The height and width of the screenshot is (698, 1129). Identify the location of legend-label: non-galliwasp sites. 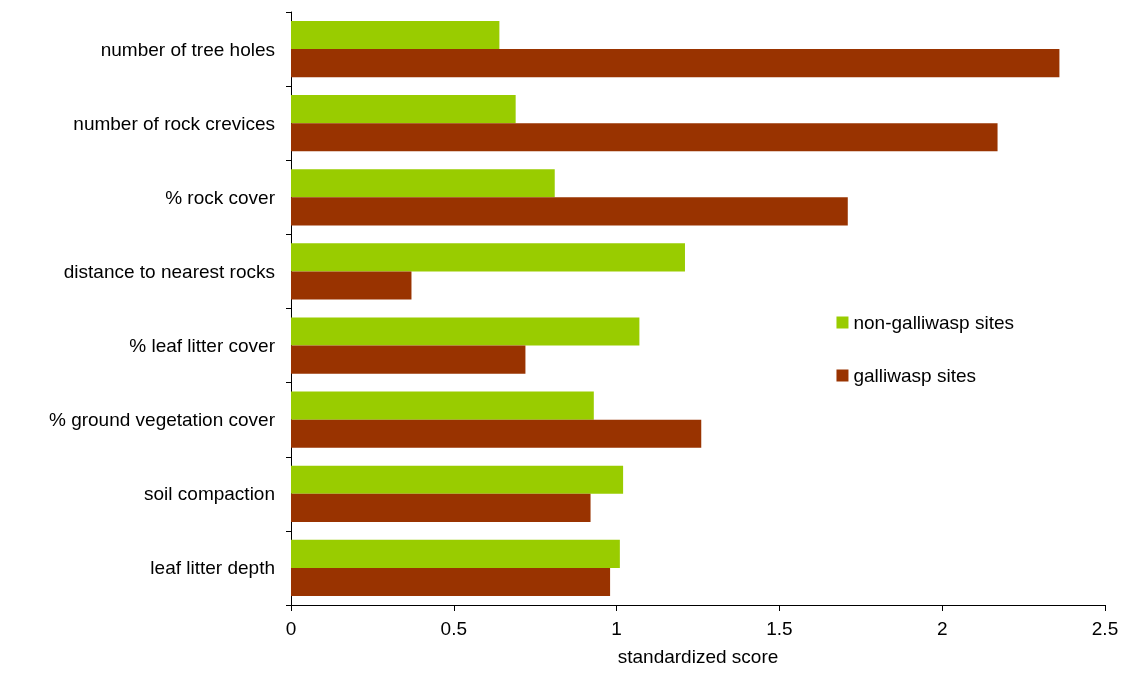
(934, 322).